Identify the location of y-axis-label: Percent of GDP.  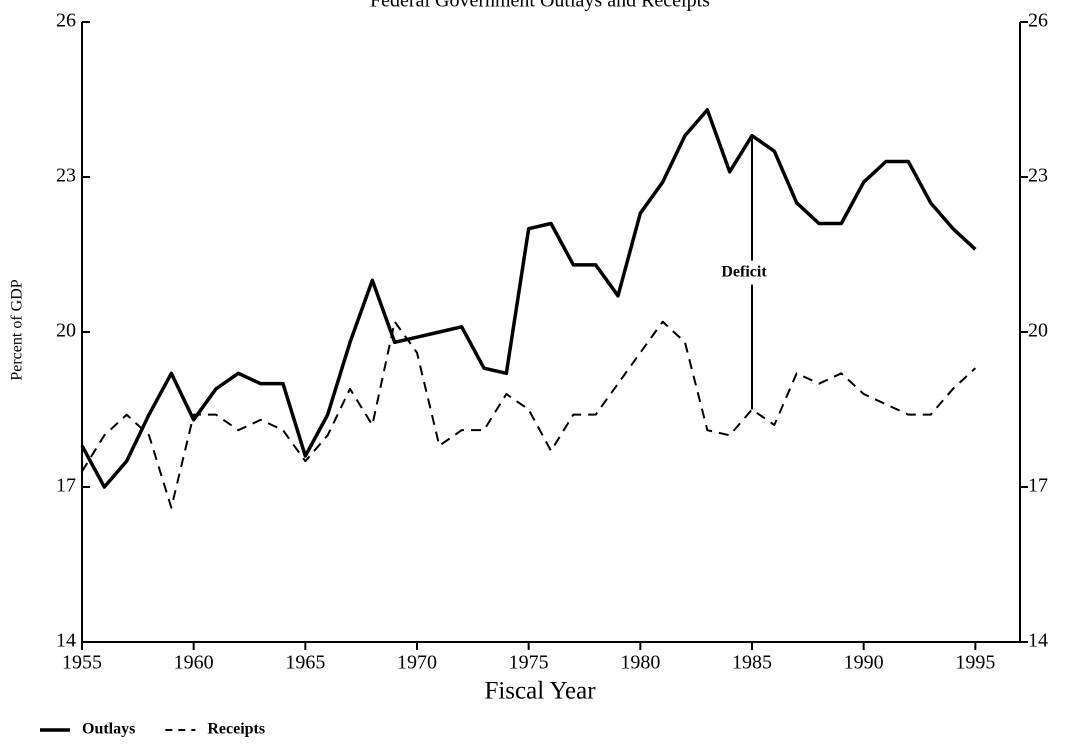
(17, 329).